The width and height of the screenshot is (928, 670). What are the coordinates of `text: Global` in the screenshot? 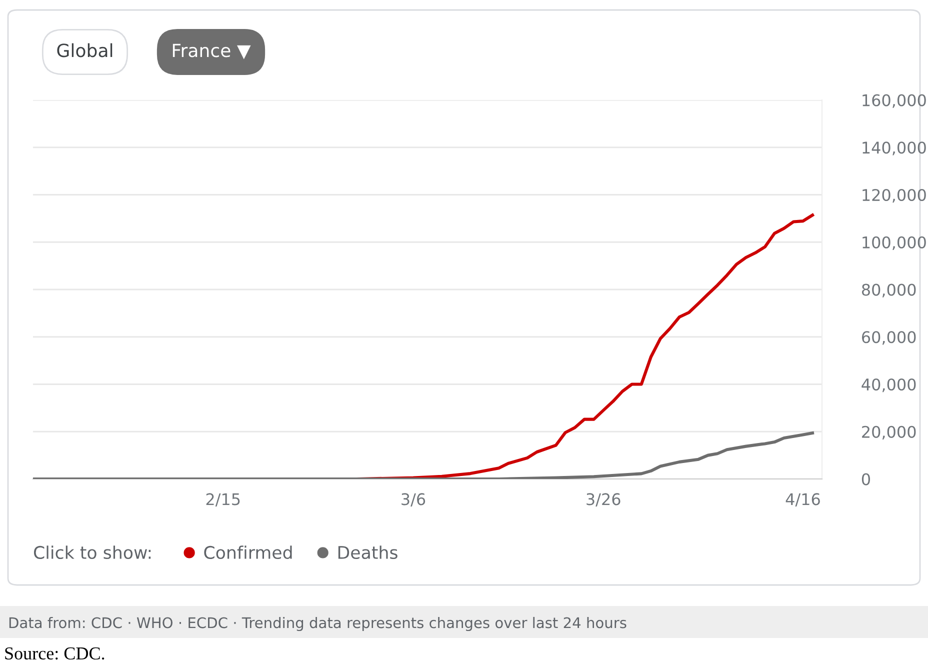 It's located at (84, 50).